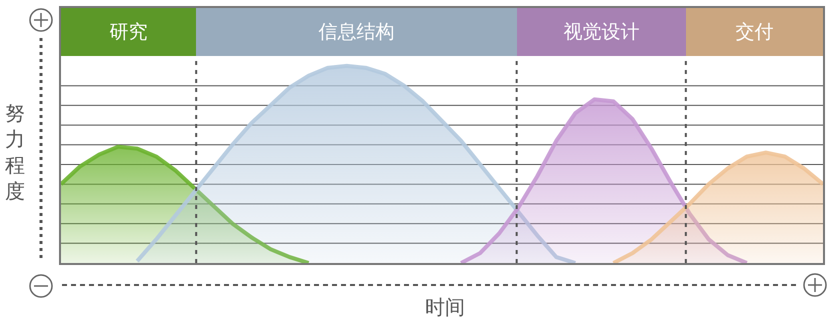 This screenshot has width=836, height=331. What do you see at coordinates (754, 32) in the screenshot?
I see `text: 交付` at bounding box center [754, 32].